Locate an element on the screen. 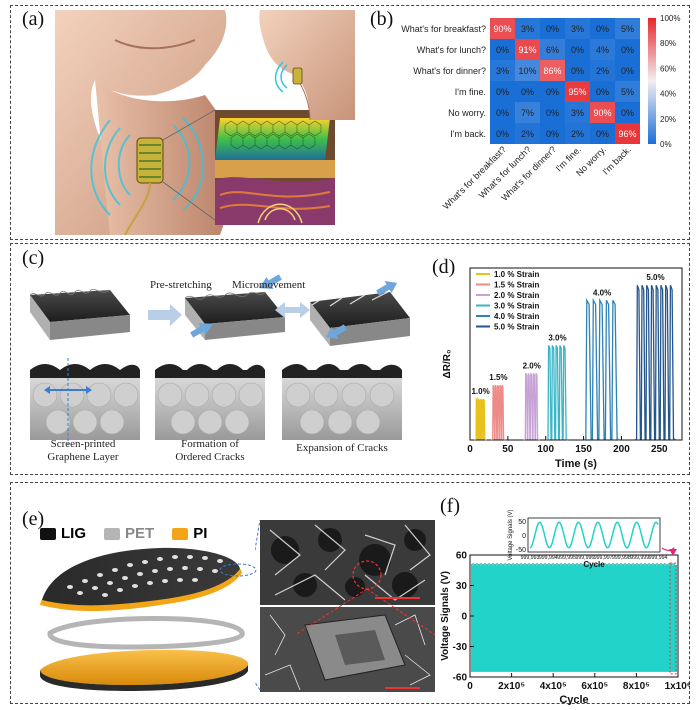 Image resolution: width=700 pixels, height=710 pixels. legend-swatch-pet is located at coordinates (112, 533).